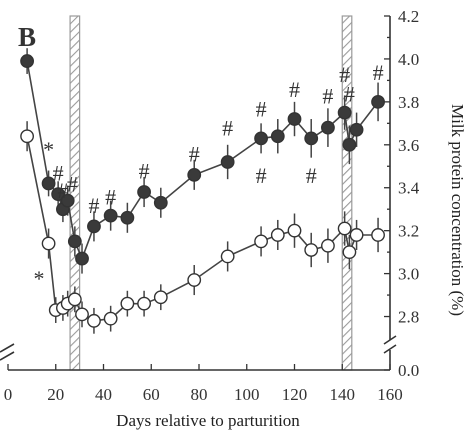  What do you see at coordinates (208, 420) in the screenshot?
I see `x-axis-label: Days relative to parturition` at bounding box center [208, 420].